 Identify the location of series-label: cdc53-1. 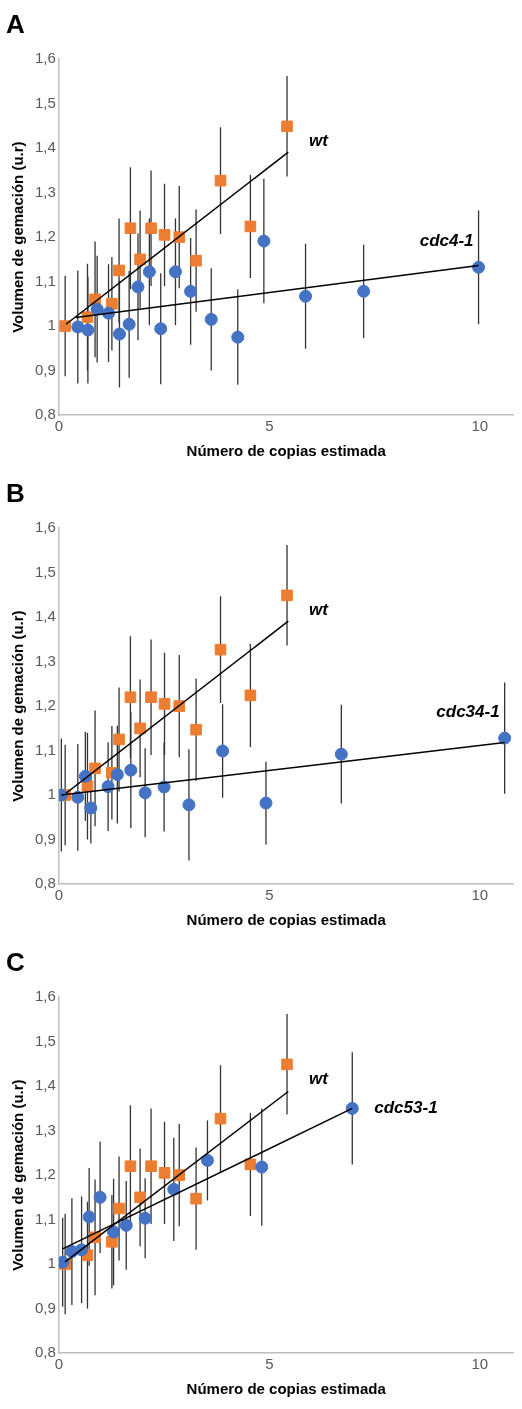
(406, 1108).